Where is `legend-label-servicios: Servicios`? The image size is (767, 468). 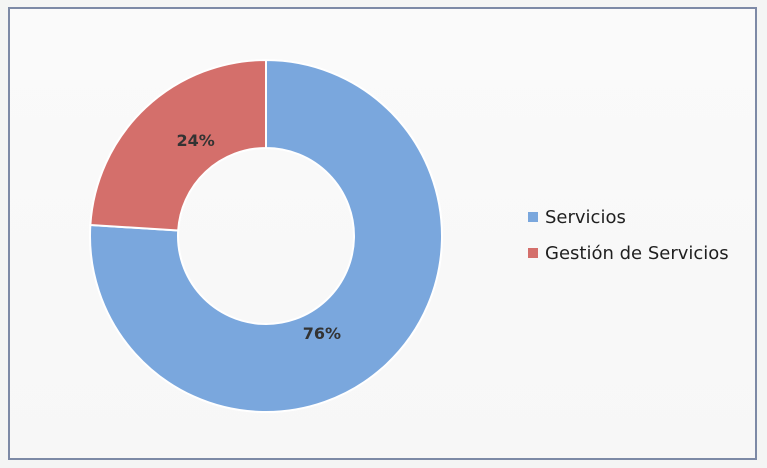 legend-label-servicios: Servicios is located at coordinates (585, 217).